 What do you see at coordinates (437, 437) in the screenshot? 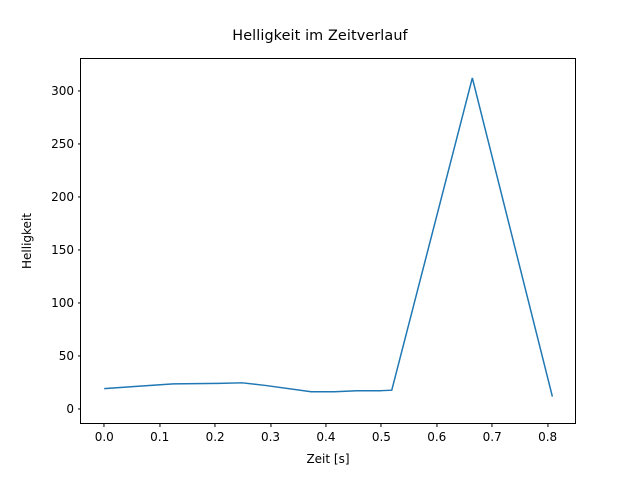
I see `x-tick-label: 0.6` at bounding box center [437, 437].